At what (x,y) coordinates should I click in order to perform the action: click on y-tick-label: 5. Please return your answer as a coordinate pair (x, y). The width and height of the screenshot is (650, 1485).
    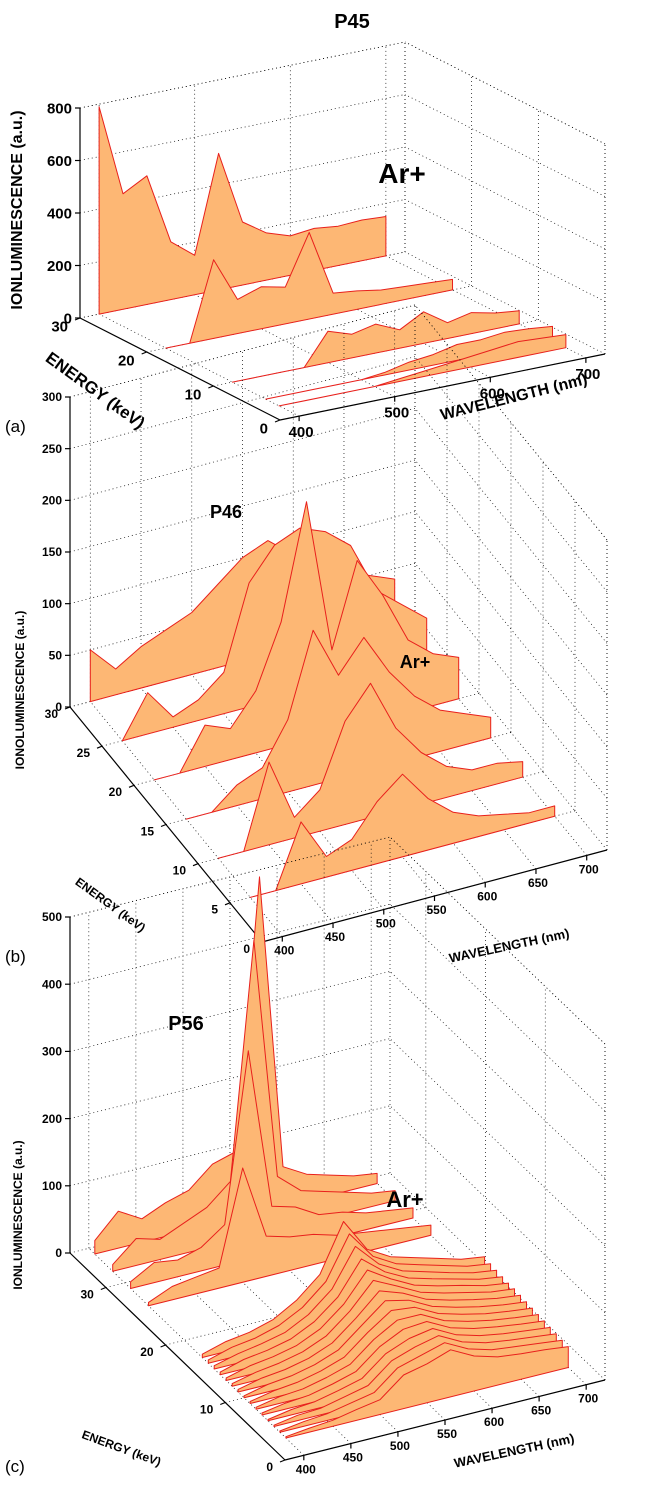
    Looking at the image, I should click on (214, 910).